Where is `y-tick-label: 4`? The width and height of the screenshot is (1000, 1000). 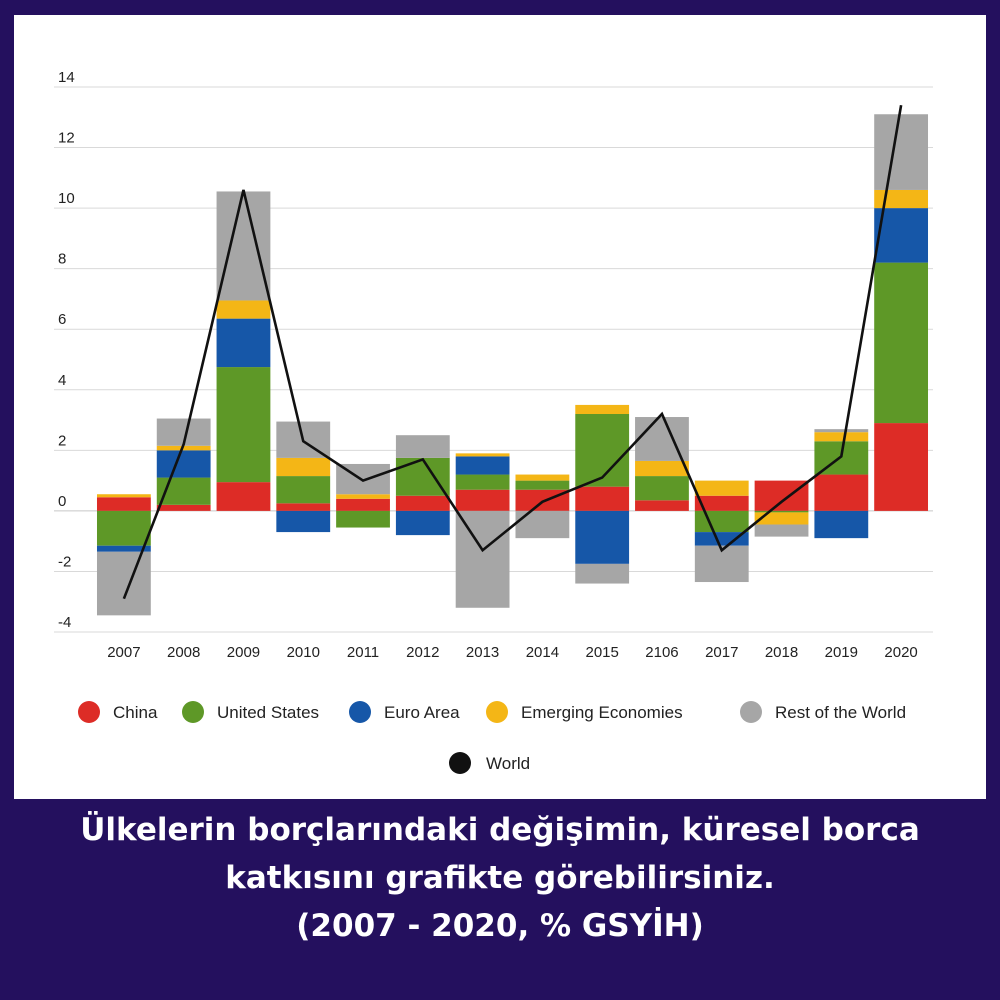
y-tick-label: 4 is located at coordinates (62, 380).